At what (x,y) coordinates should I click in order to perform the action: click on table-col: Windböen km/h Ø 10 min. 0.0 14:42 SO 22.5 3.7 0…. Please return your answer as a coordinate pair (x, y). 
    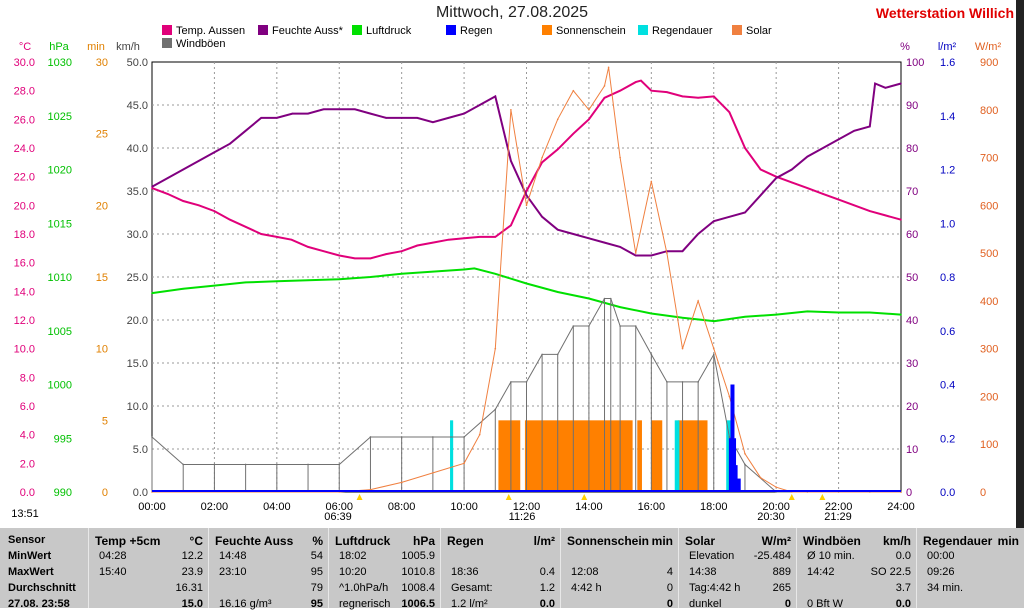
    Looking at the image, I should click on (856, 569).